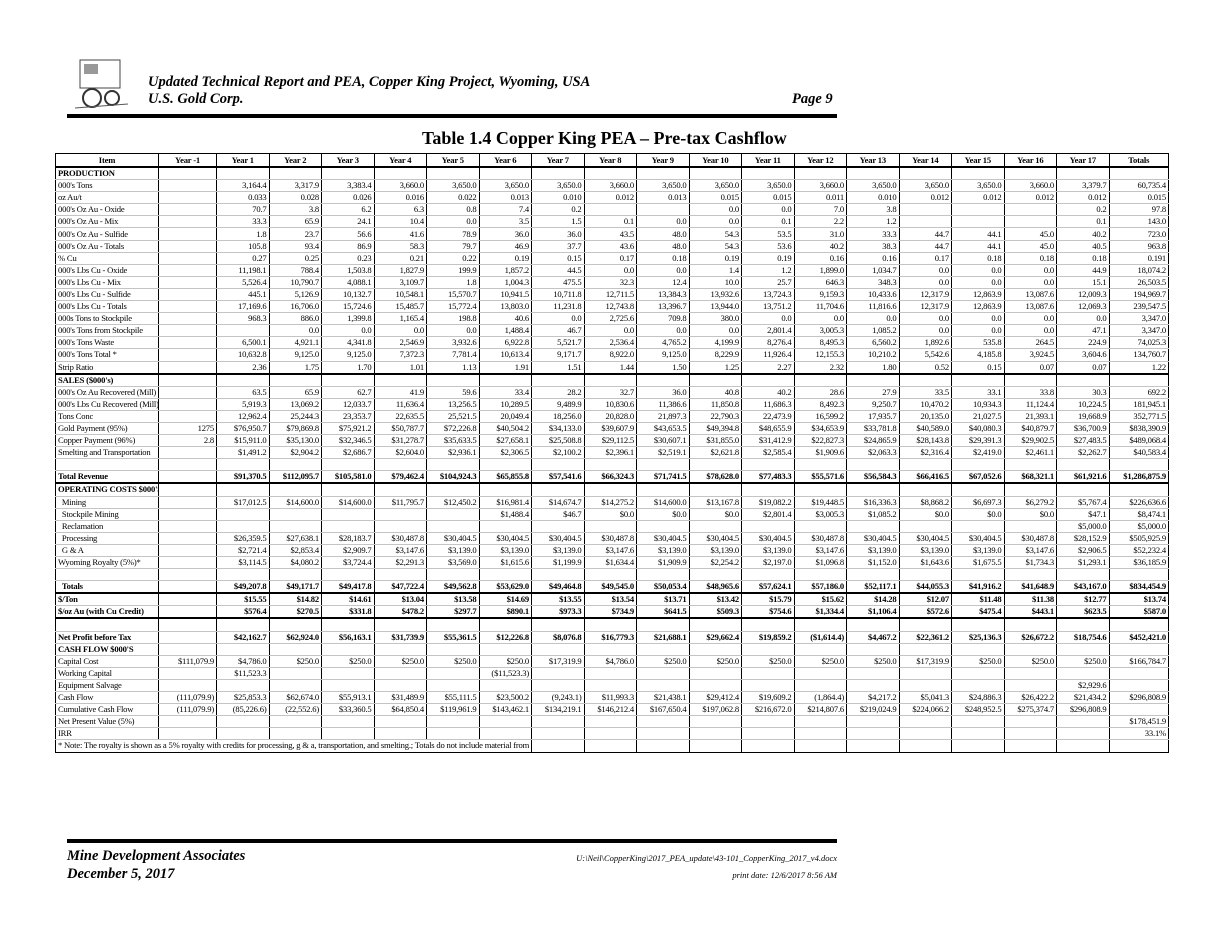 The height and width of the screenshot is (933, 1210). I want to click on table-cell: 105.8, so click(243, 246).